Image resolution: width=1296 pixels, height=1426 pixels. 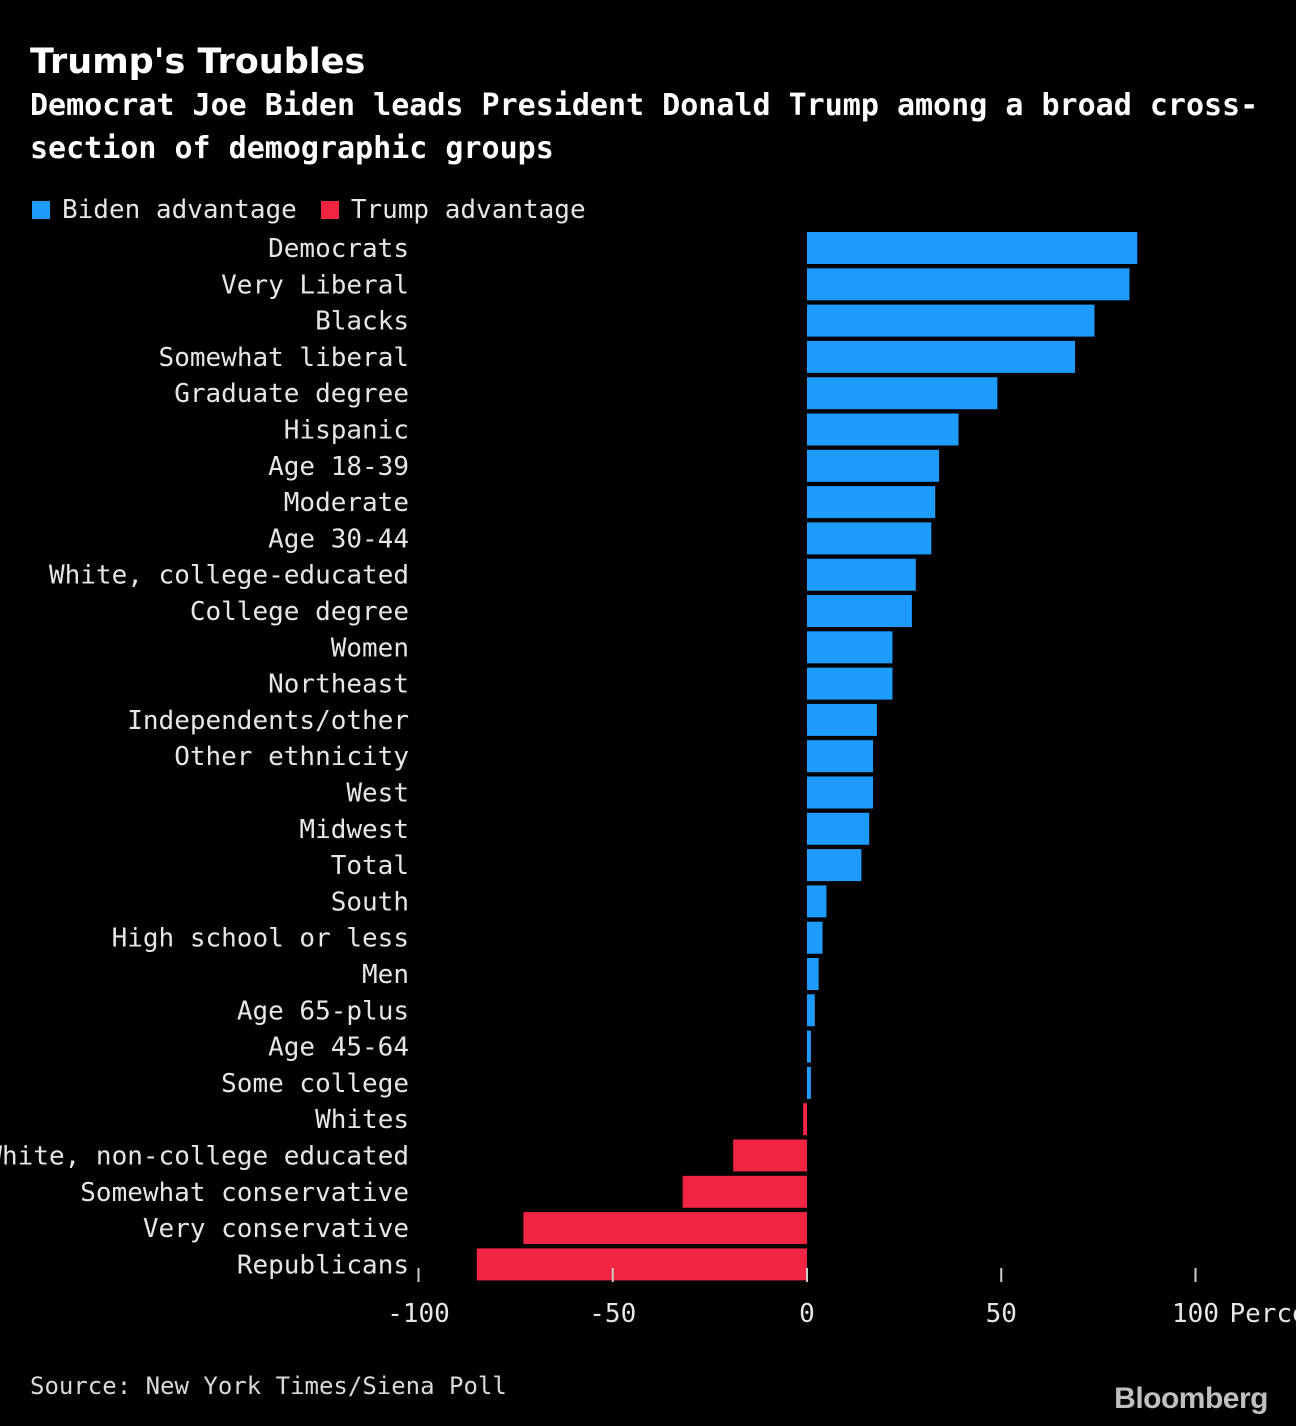 What do you see at coordinates (299, 612) in the screenshot?
I see `category-label: College degree` at bounding box center [299, 612].